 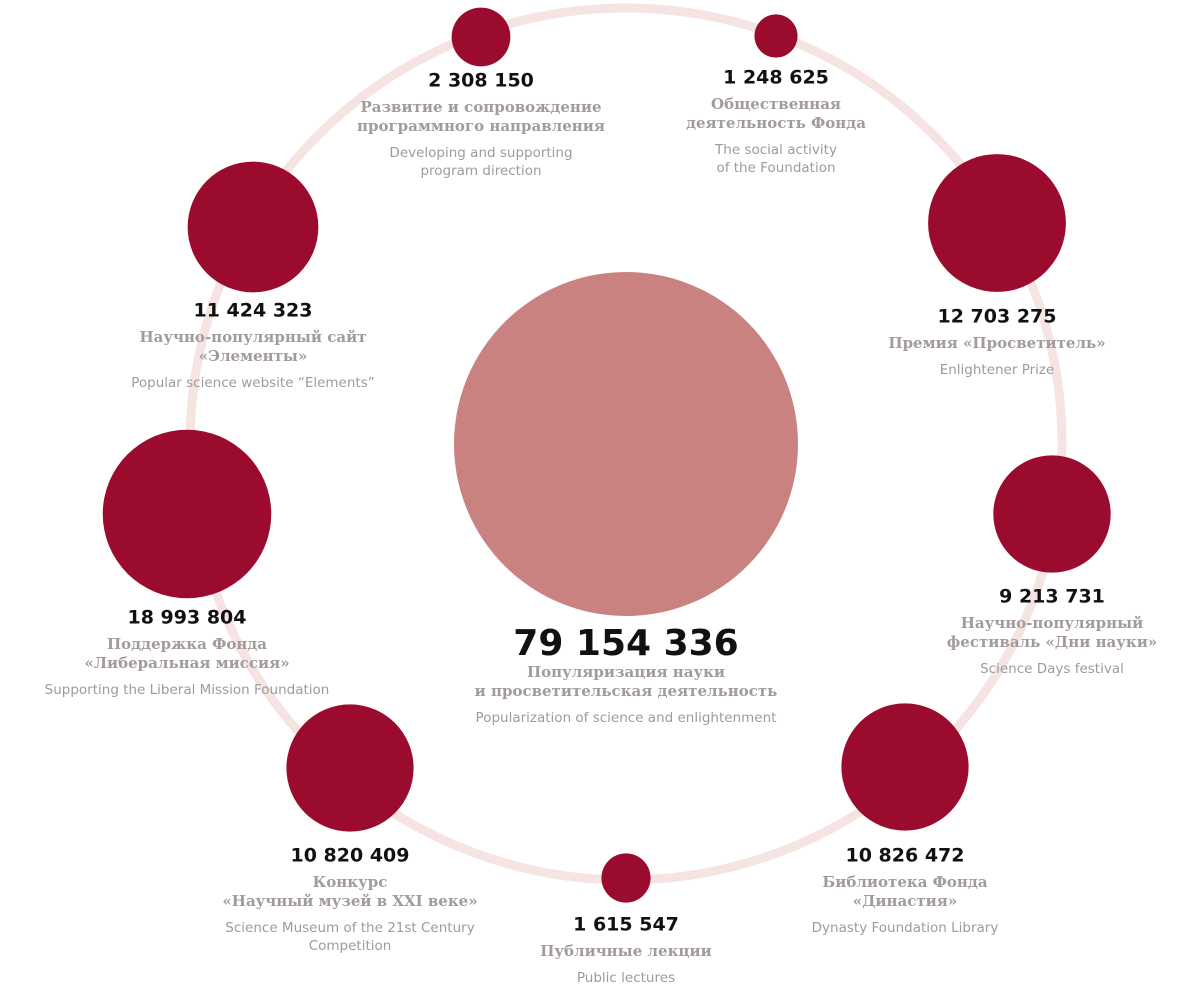 What do you see at coordinates (349, 901) in the screenshot?
I see `label-ru: «Научный музей в XXI веке»` at bounding box center [349, 901].